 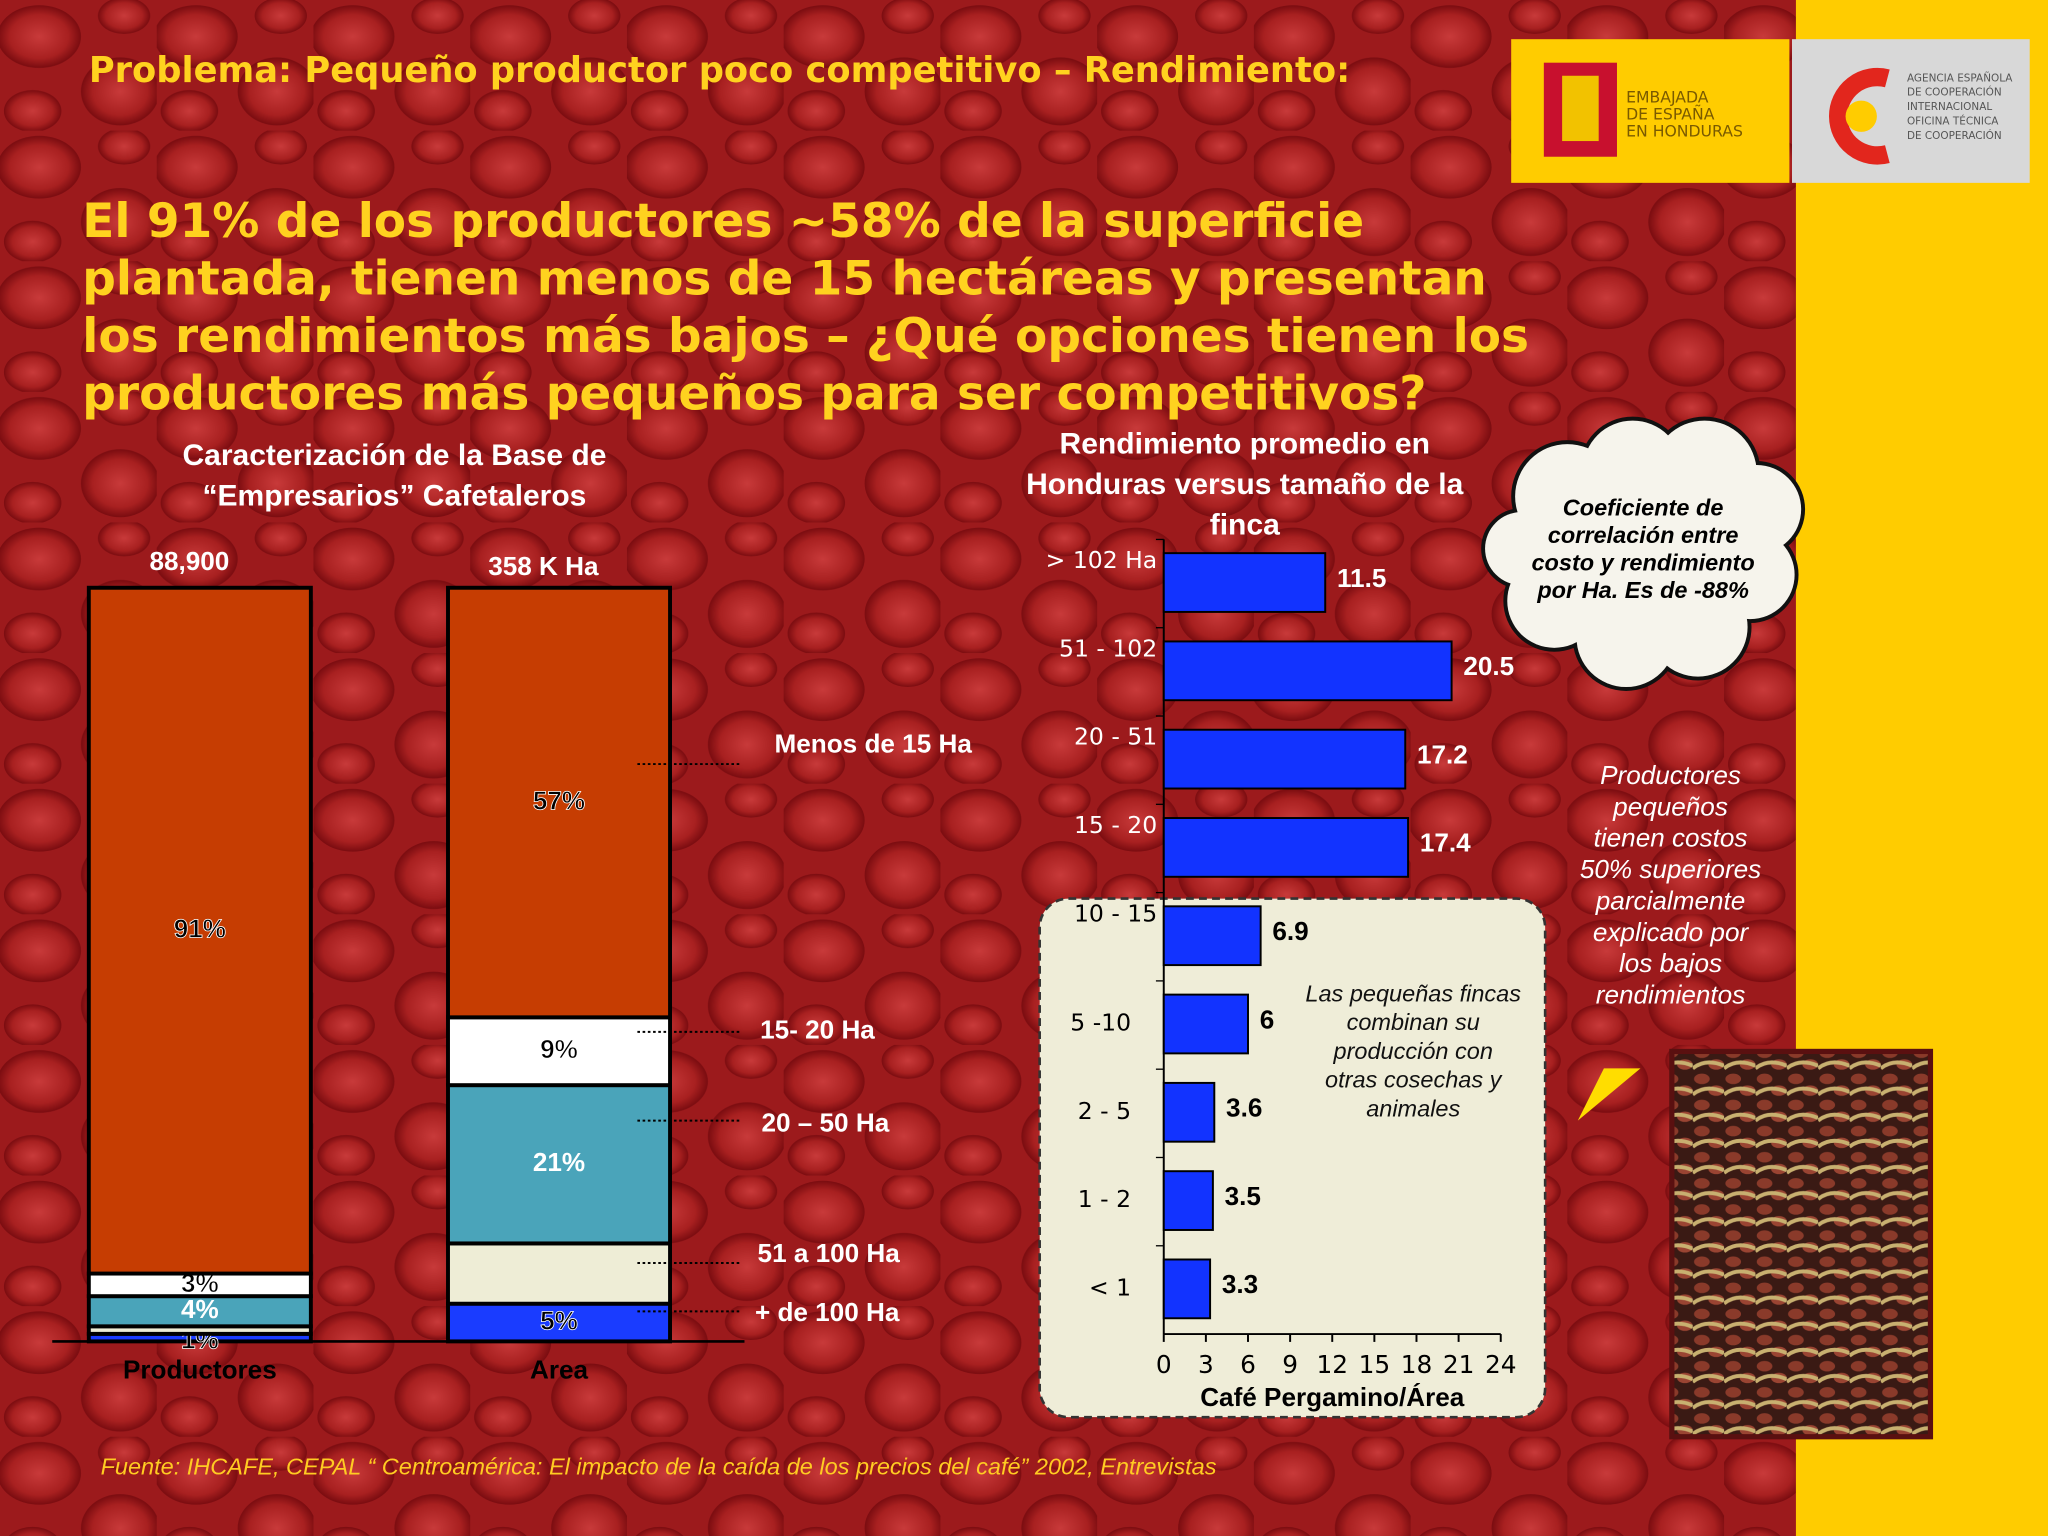 I want to click on x-tick-label: 12, so click(x=1332, y=1364).